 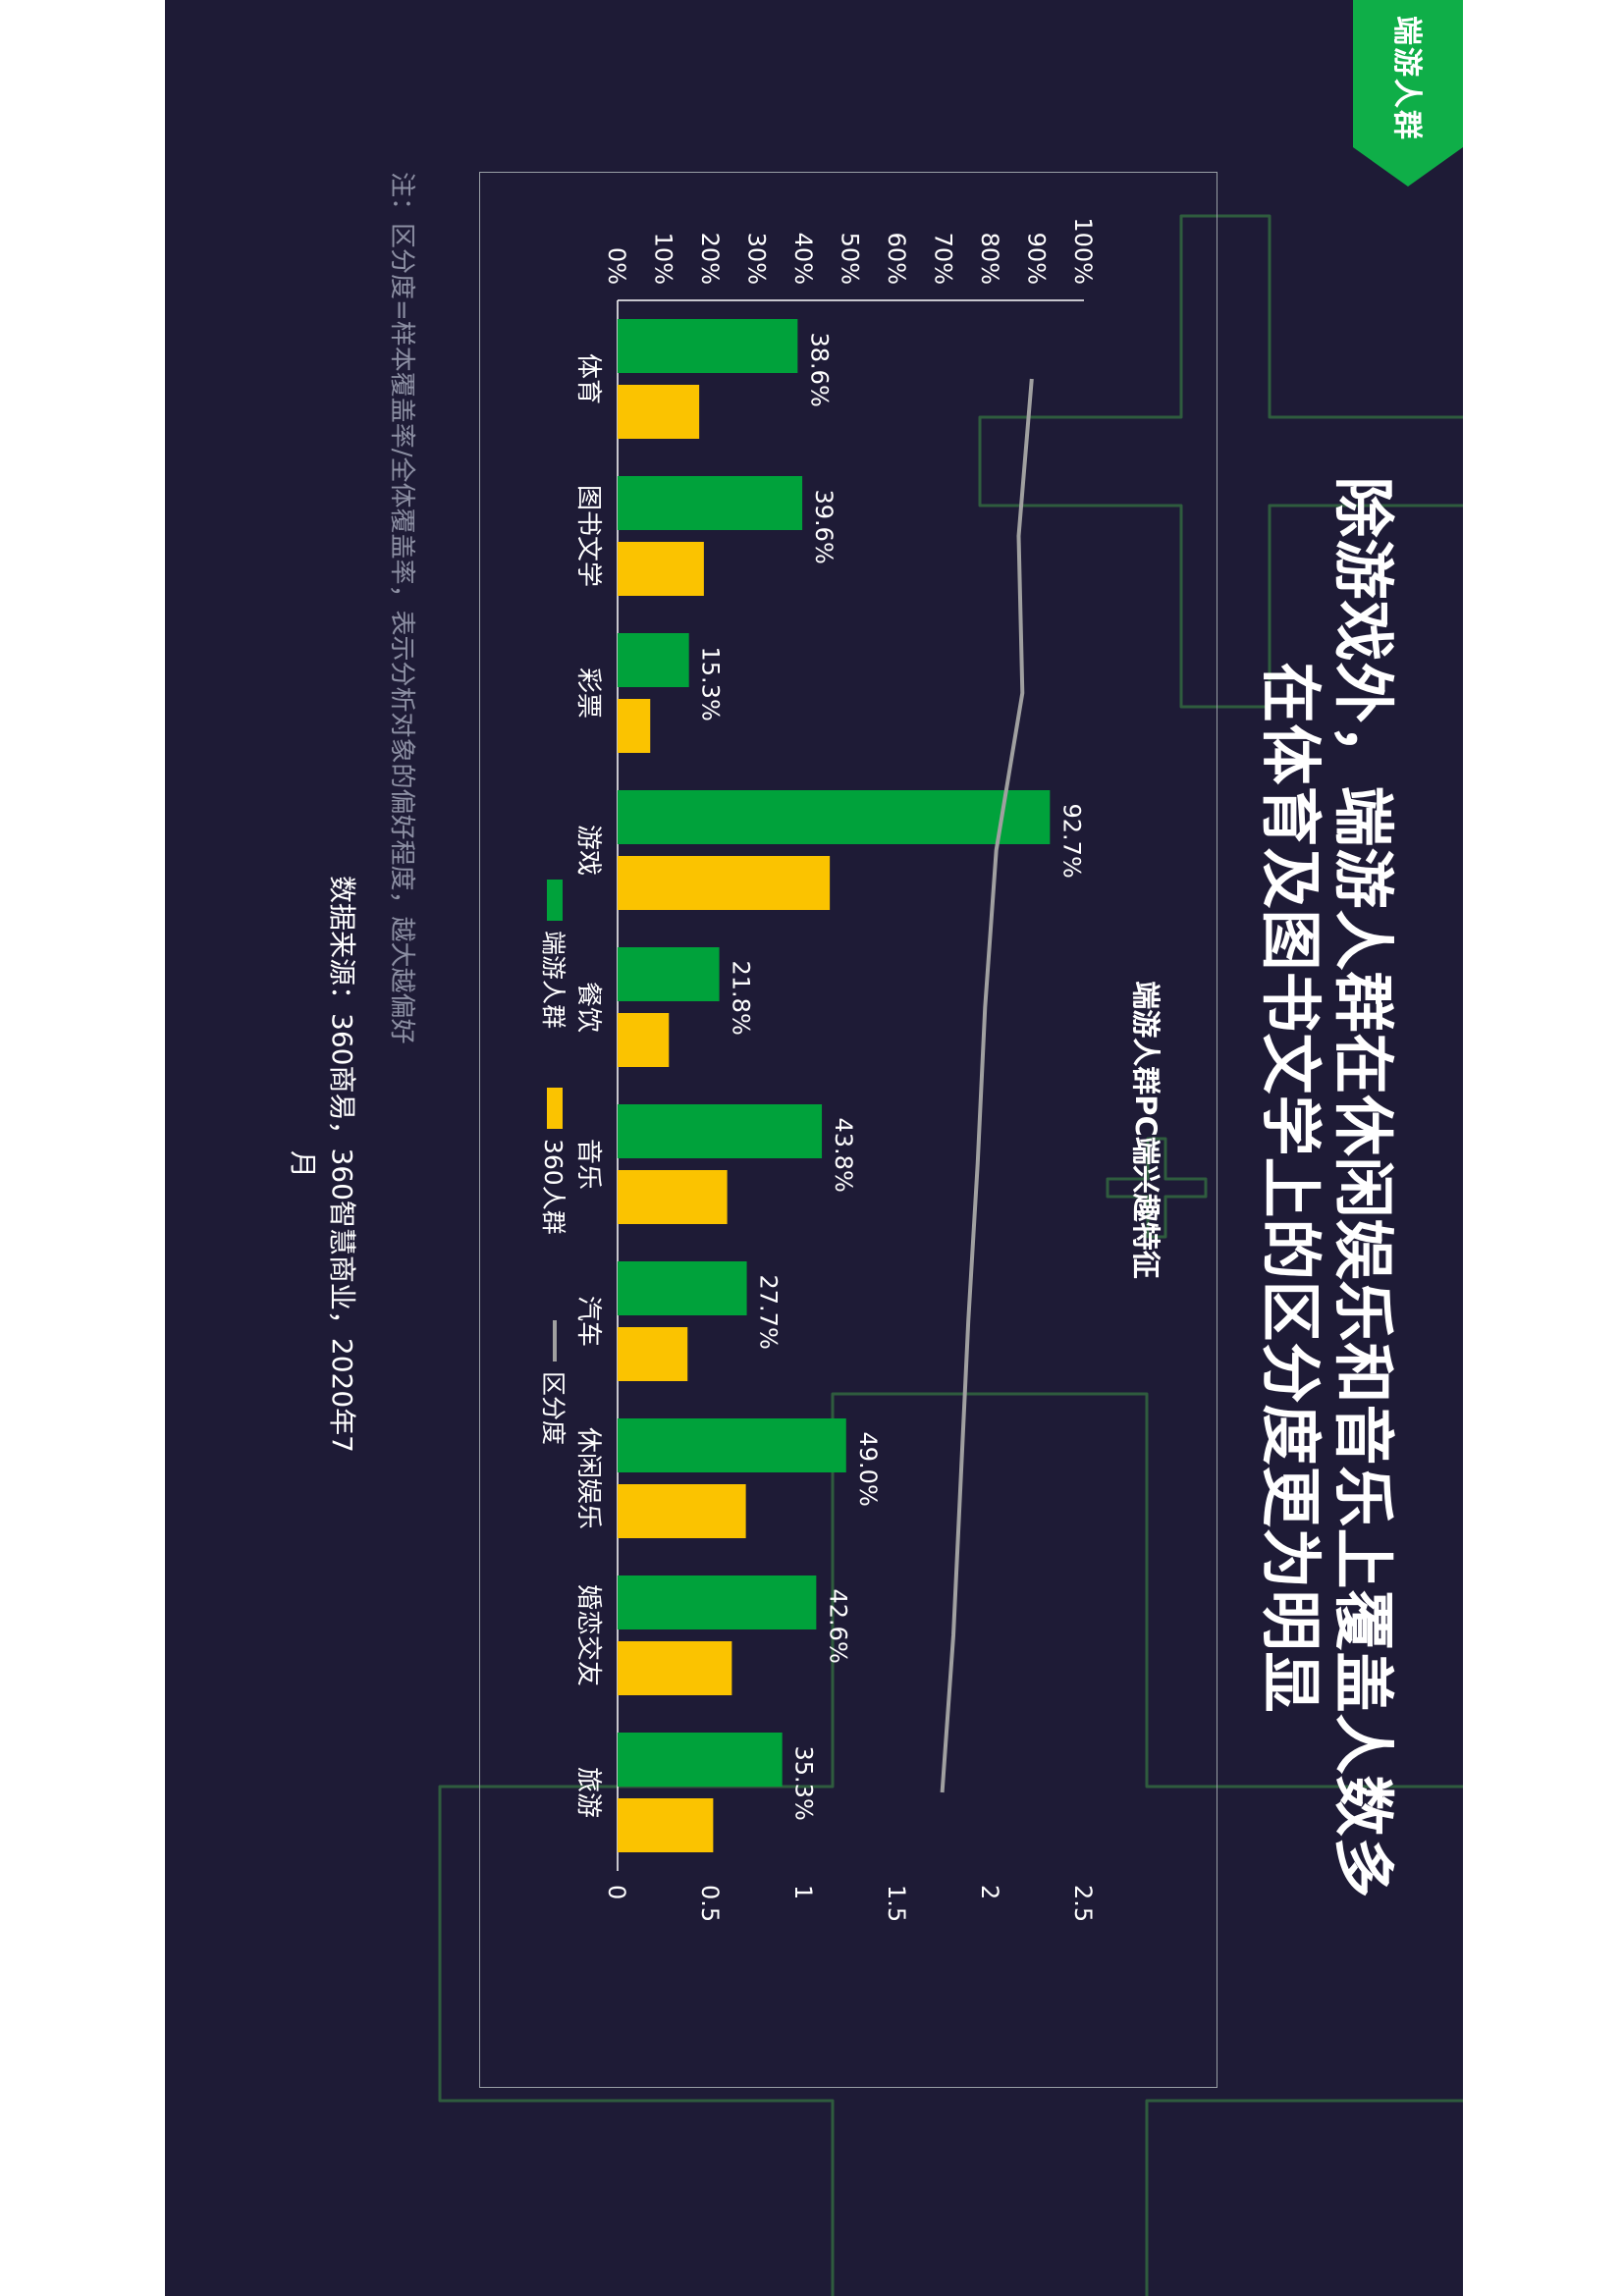 I want to click on right-axis-tick: 2.5, so click(x=1083, y=1903).